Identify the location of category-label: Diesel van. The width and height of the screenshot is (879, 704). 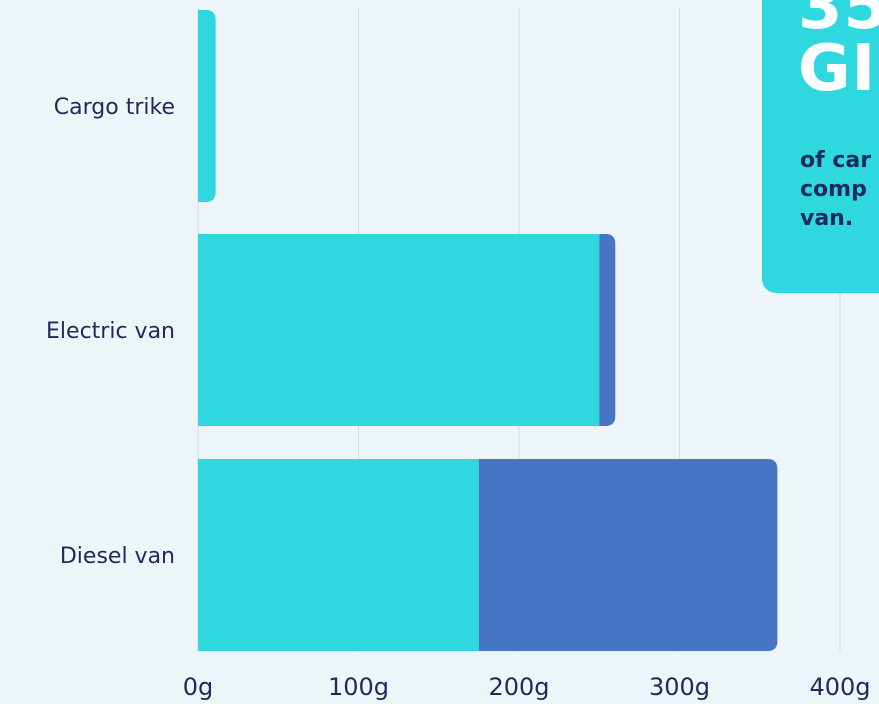
(117, 556).